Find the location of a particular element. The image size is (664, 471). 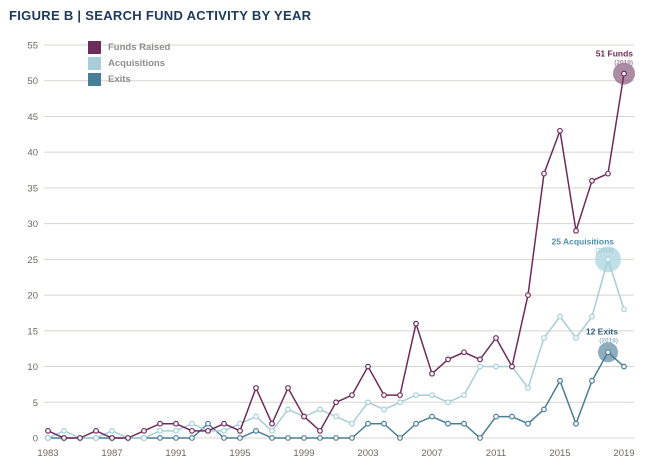

y-axis-label: 50 is located at coordinates (32, 81).